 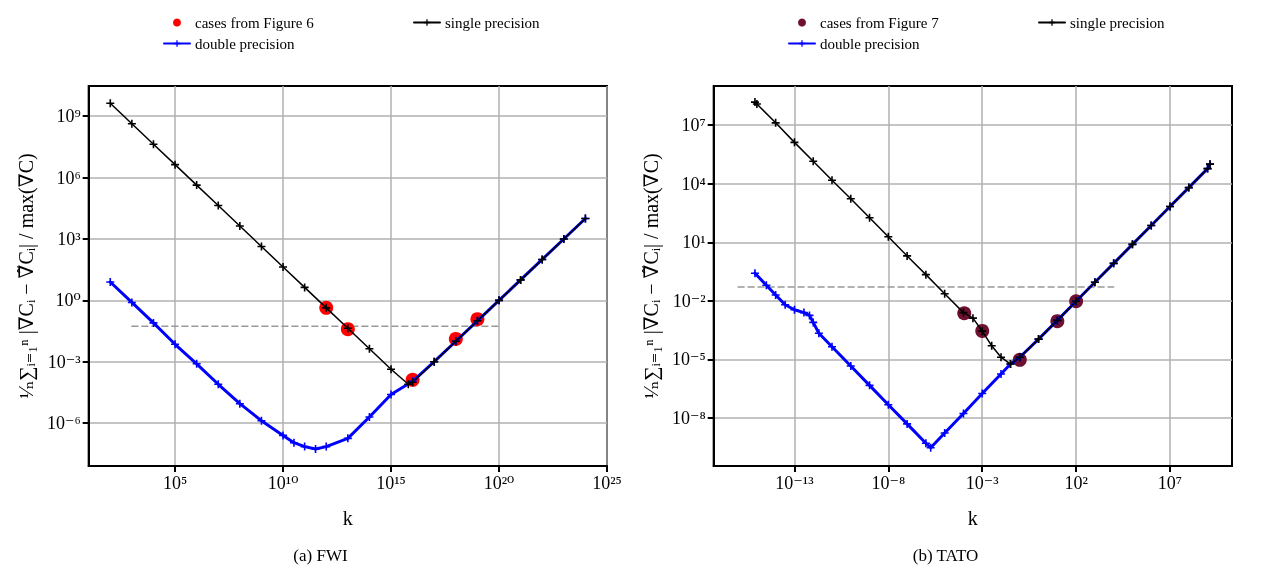 I want to click on y-tick-label: 10³, so click(x=69, y=238).